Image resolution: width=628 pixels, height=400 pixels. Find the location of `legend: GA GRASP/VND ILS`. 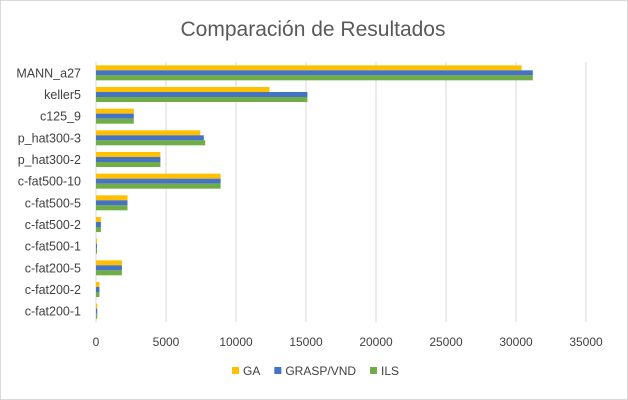

legend: GA GRASP/VND ILS is located at coordinates (315, 371).